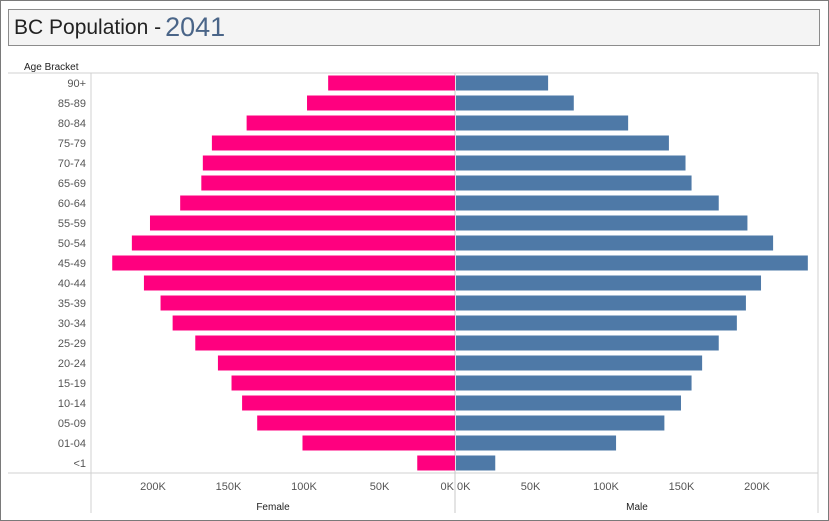 Image resolution: width=829 pixels, height=521 pixels. What do you see at coordinates (72, 284) in the screenshot?
I see `age-bracket-label: 40-44` at bounding box center [72, 284].